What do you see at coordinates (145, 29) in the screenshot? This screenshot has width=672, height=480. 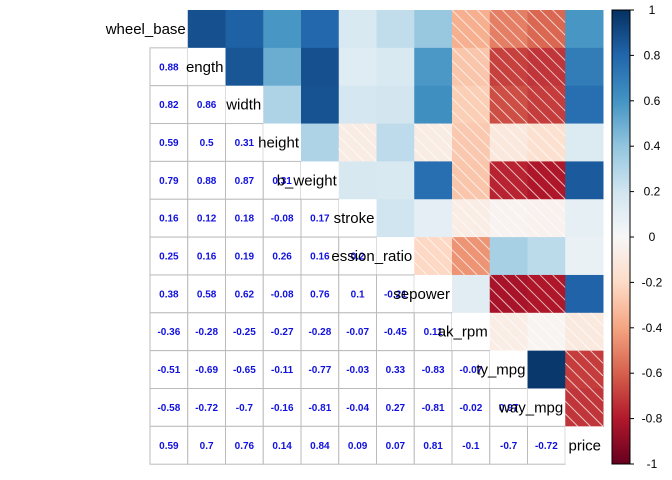 I see `variable-label: wheel_base` at bounding box center [145, 29].